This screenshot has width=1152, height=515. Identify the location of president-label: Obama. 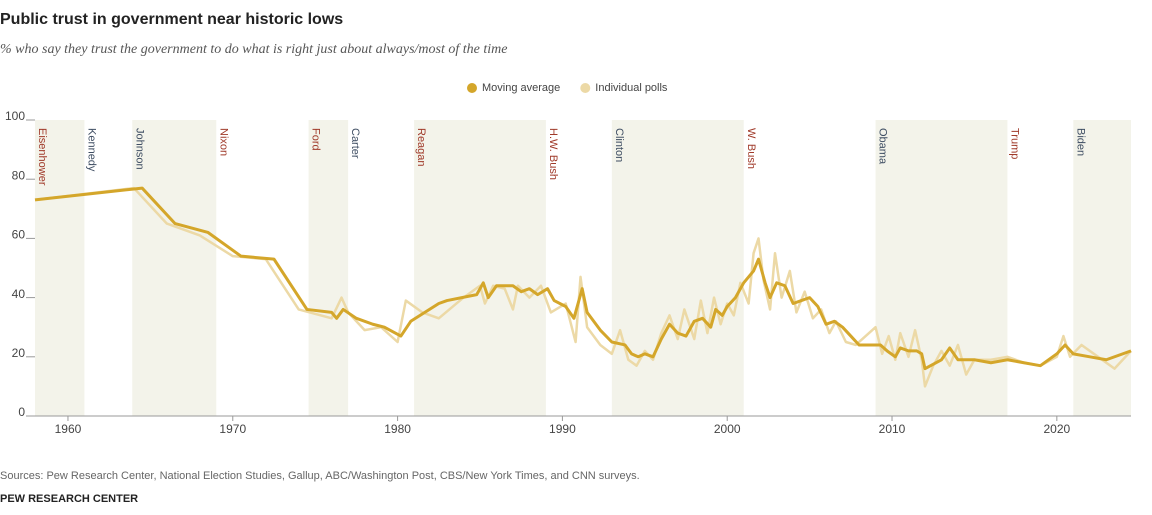
(883, 146).